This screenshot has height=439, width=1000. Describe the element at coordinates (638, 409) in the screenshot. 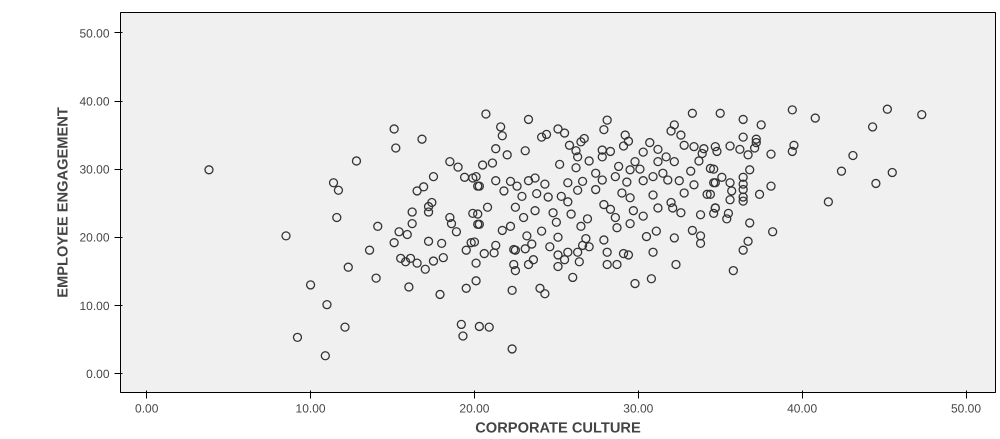

I see `x-tick-label: 30.00` at that location.